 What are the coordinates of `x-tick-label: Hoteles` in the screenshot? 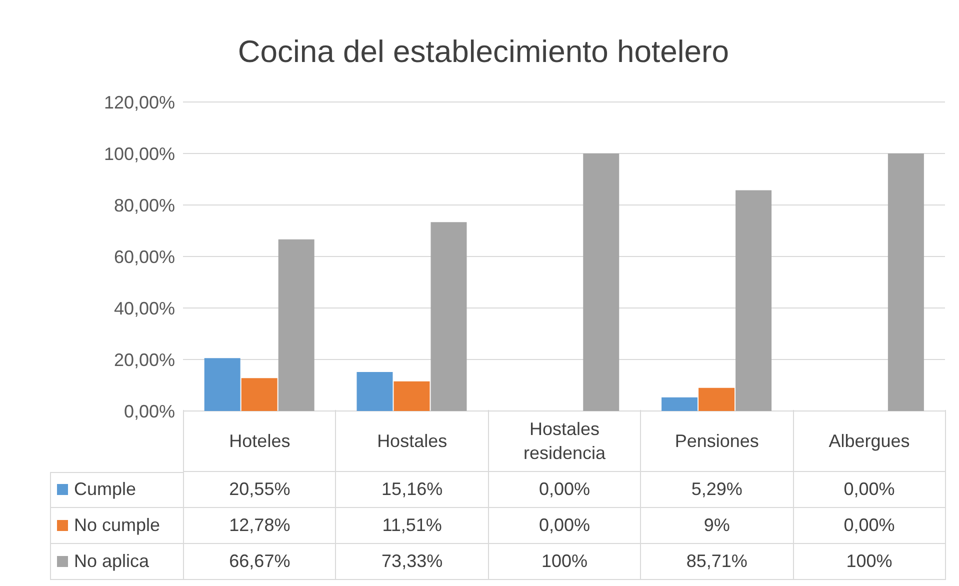 It's located at (259, 441).